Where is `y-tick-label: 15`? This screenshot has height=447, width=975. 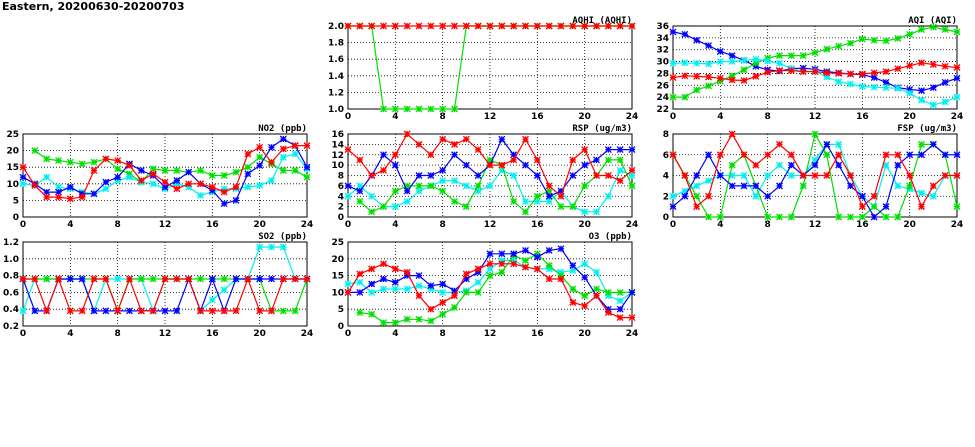
y-tick-label: 15 is located at coordinates (337, 277).